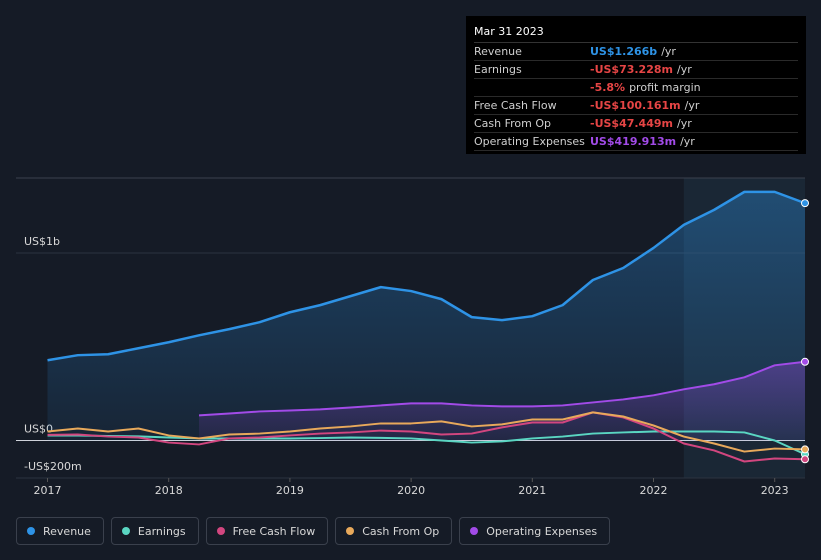  What do you see at coordinates (608, 87) in the screenshot?
I see `tooltip-margin: -5.8%` at bounding box center [608, 87].